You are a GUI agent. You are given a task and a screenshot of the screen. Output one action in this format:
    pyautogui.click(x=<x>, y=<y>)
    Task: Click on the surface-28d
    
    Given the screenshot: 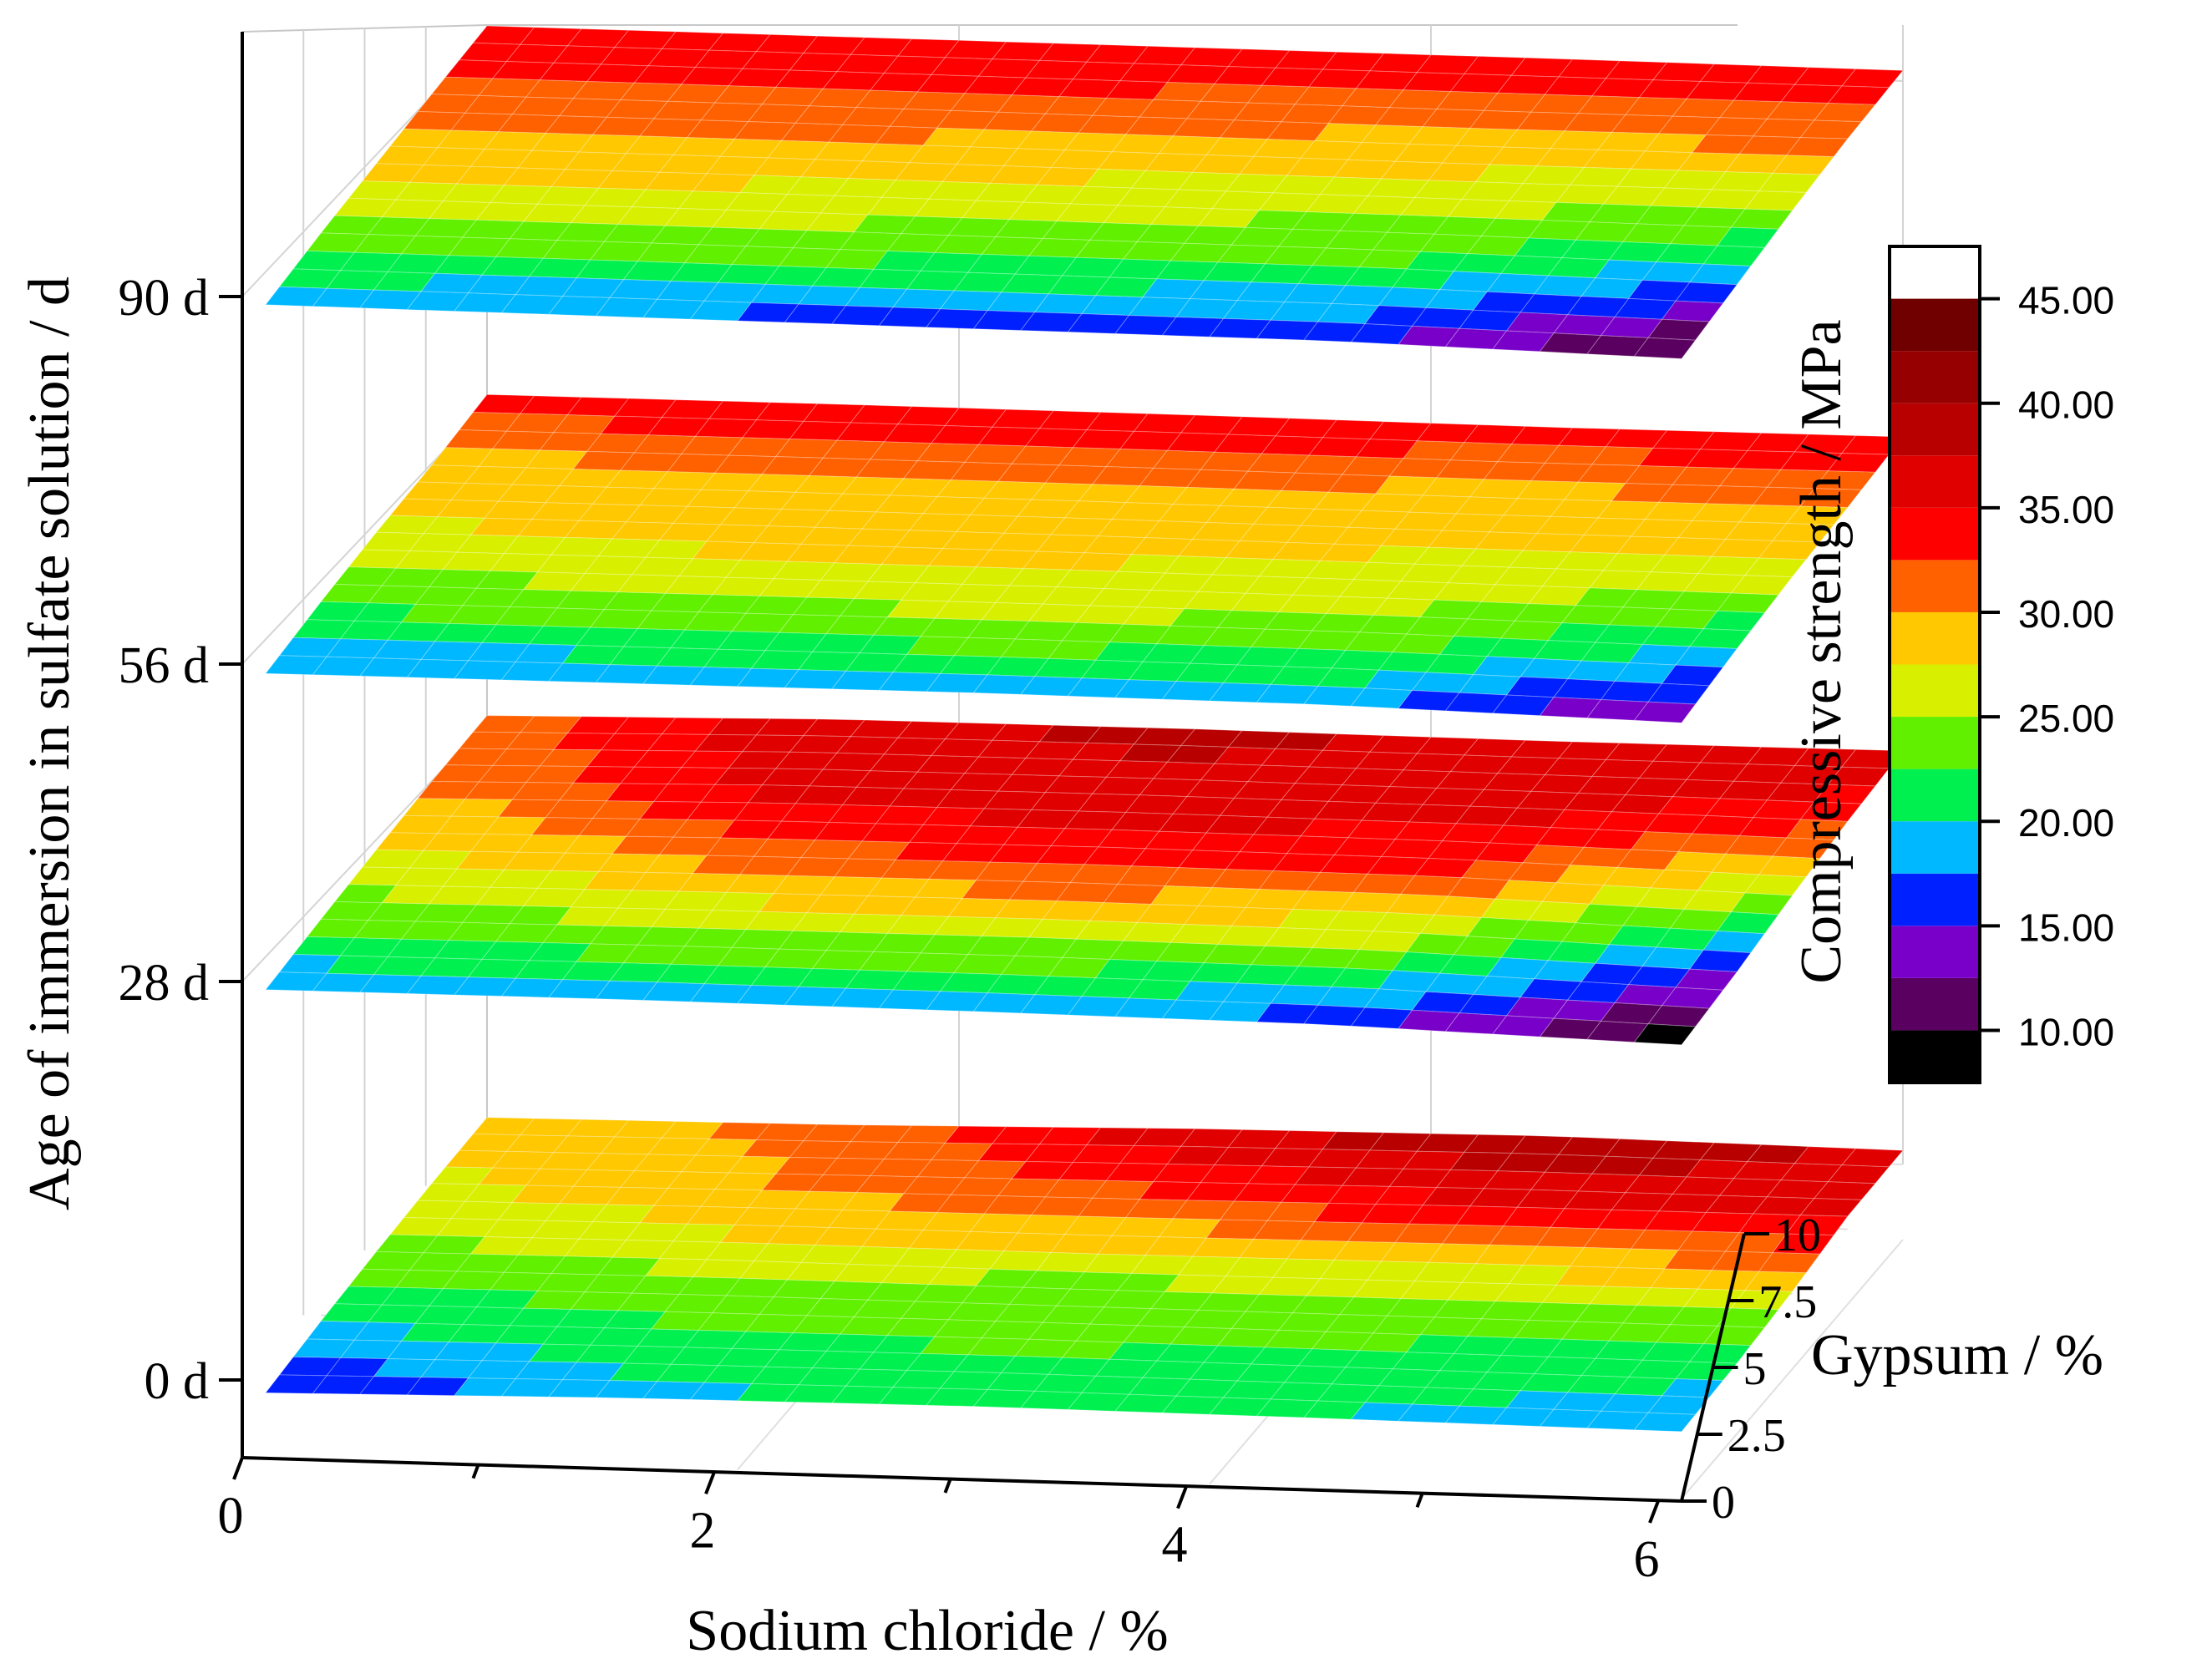 What is the action you would take?
    pyautogui.click(x=1084, y=880)
    